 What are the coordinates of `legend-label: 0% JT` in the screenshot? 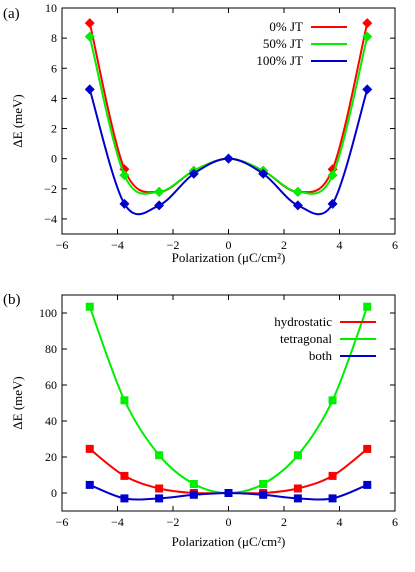 It's located at (286, 26).